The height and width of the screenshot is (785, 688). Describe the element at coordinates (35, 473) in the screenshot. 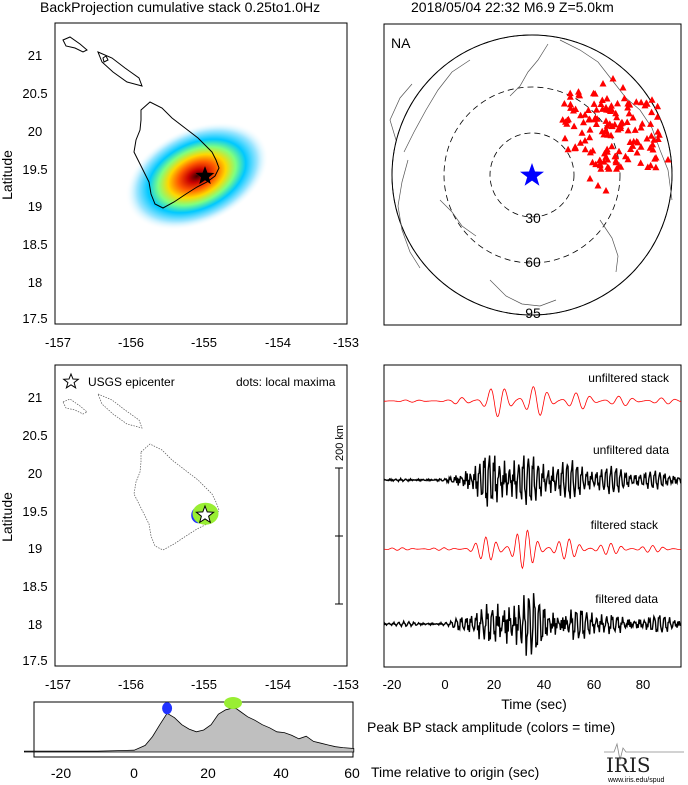

I see `ytick-3: 20` at that location.